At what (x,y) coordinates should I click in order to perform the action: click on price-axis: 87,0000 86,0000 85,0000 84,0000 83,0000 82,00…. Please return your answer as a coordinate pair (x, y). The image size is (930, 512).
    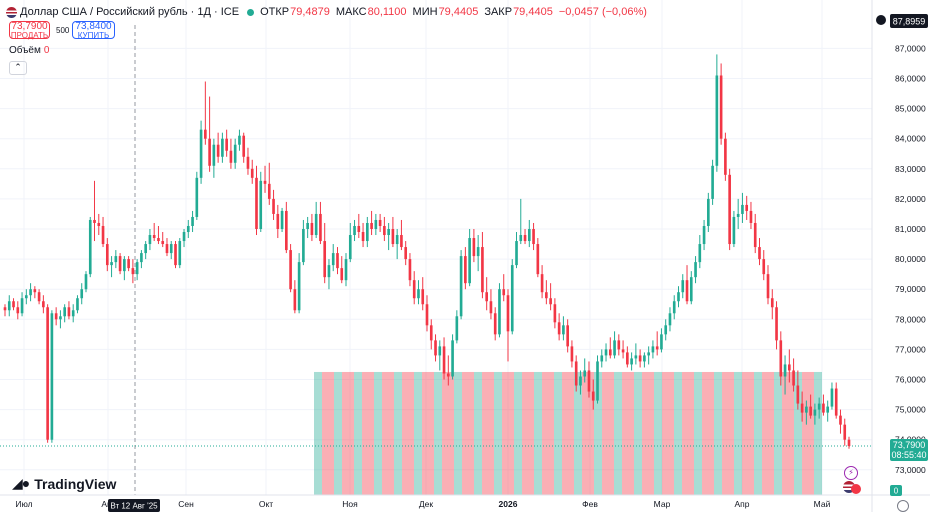
    Looking at the image, I should click on (910, 258).